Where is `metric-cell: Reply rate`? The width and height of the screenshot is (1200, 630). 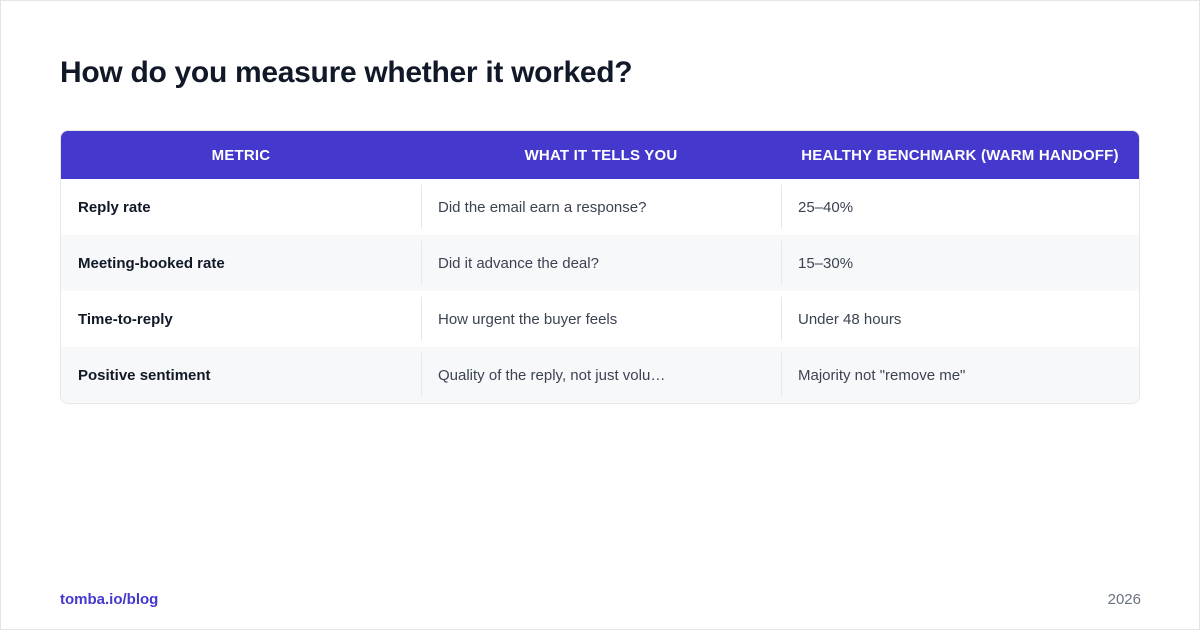
metric-cell: Reply rate is located at coordinates (114, 207).